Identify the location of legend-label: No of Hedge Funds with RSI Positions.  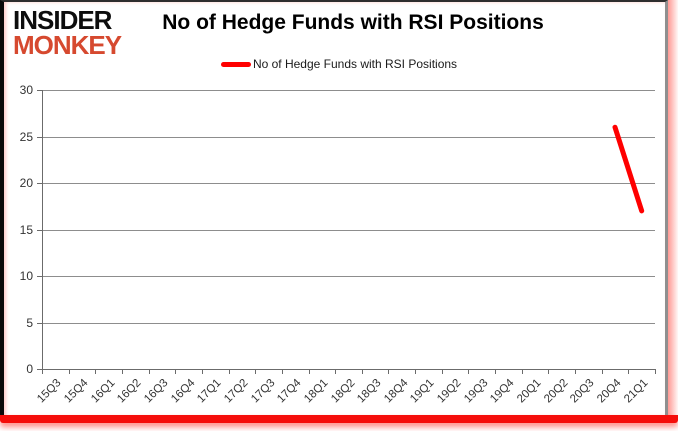
(355, 64).